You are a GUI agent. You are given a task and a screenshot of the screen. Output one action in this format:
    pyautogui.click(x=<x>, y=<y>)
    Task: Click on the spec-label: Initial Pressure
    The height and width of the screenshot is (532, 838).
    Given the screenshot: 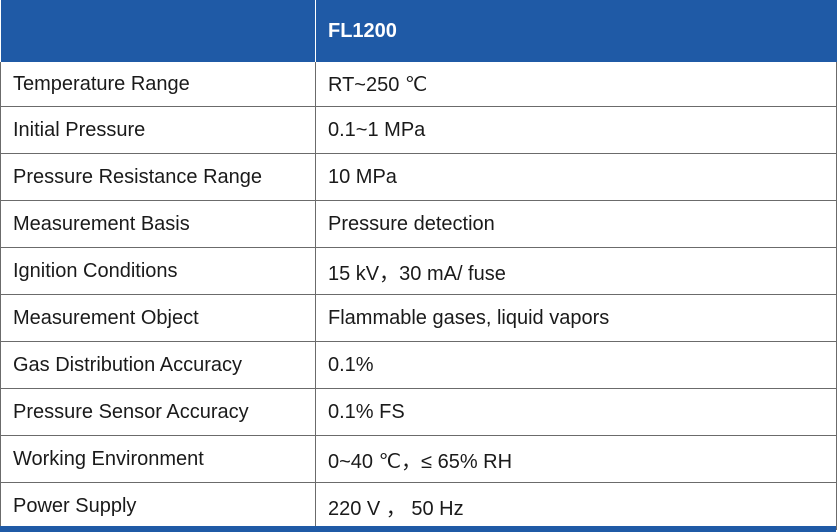 What is the action you would take?
    pyautogui.click(x=158, y=130)
    